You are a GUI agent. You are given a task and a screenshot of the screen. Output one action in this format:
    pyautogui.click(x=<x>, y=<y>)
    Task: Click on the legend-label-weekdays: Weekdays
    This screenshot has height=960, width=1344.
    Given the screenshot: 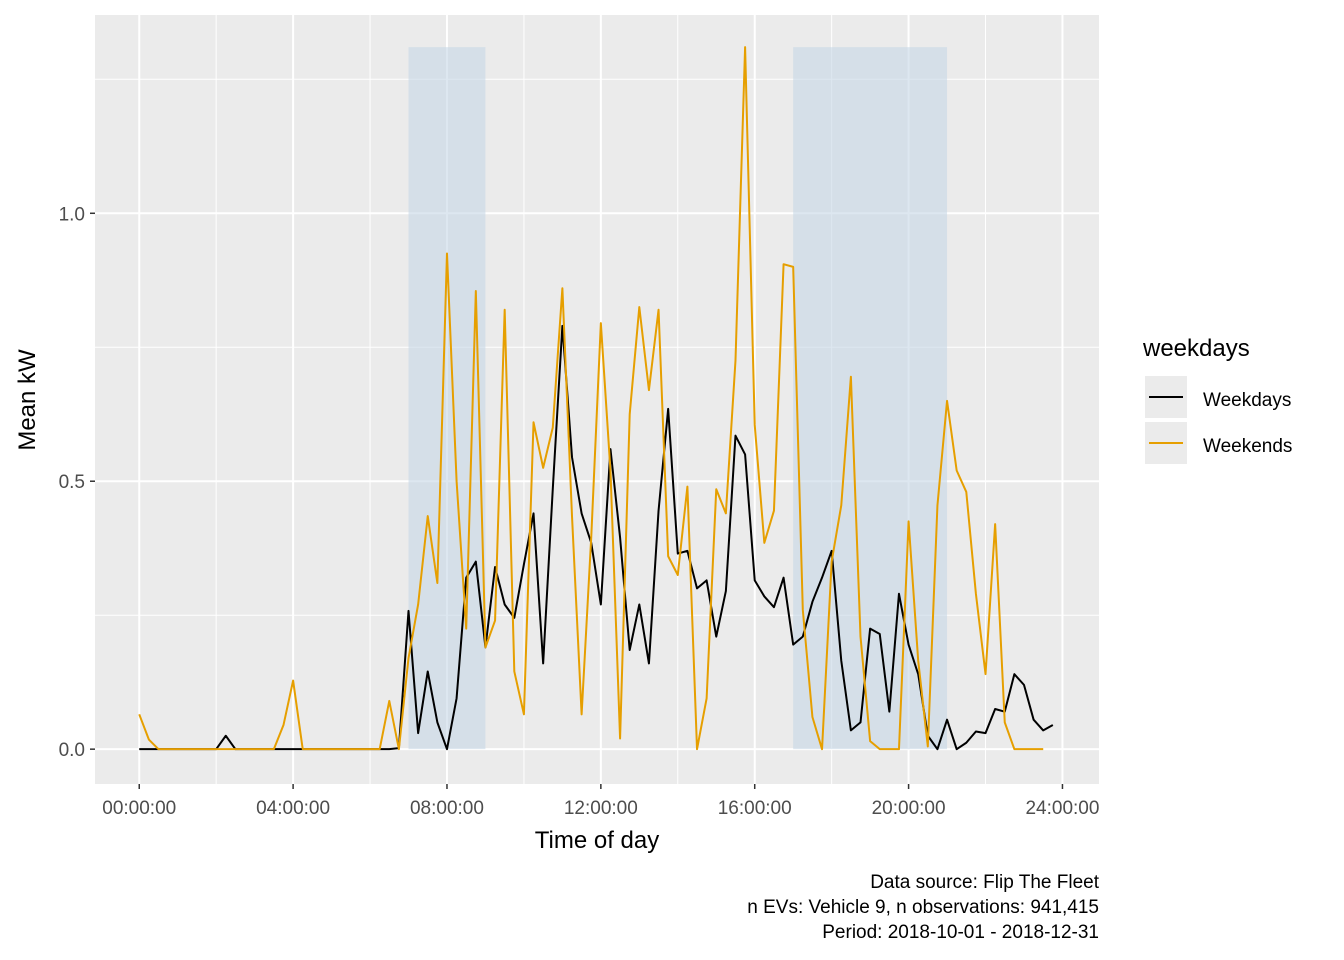 What is the action you would take?
    pyautogui.click(x=1247, y=400)
    